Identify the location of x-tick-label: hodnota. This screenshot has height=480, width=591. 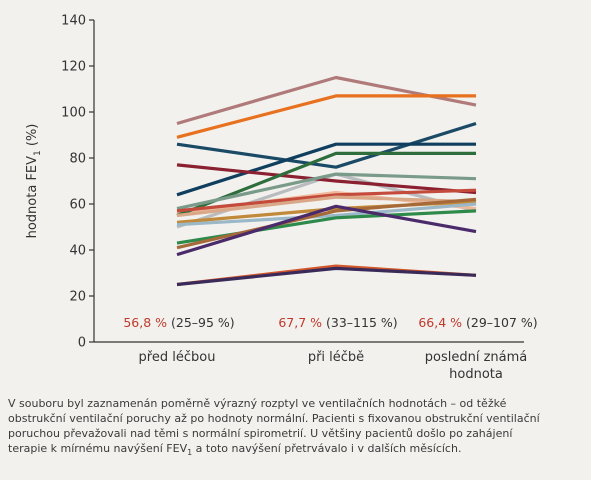
(476, 374).